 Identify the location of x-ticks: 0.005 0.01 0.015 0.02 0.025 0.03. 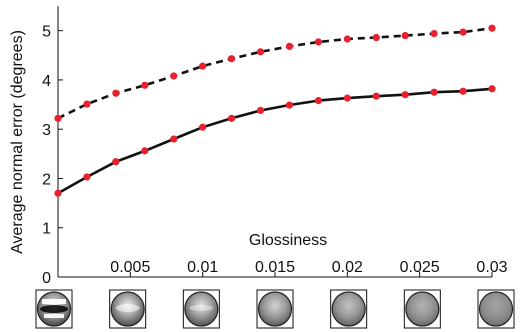
(309, 268).